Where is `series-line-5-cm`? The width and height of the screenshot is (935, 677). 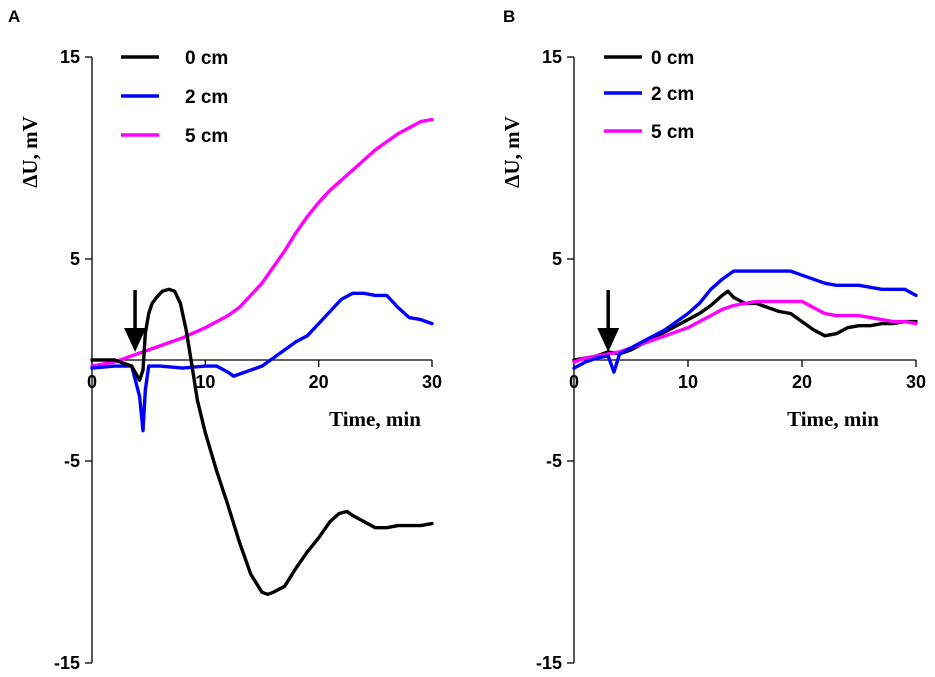 series-line-5-cm is located at coordinates (262, 242).